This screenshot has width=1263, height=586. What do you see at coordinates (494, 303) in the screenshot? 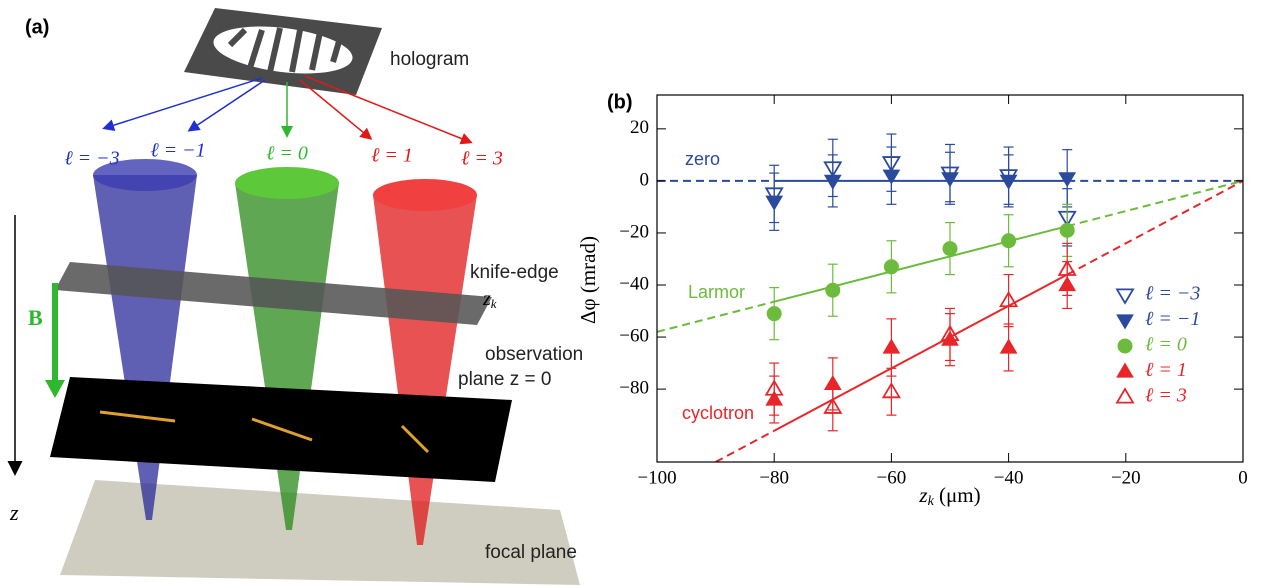
I see `symbol-sub: k` at bounding box center [494, 303].